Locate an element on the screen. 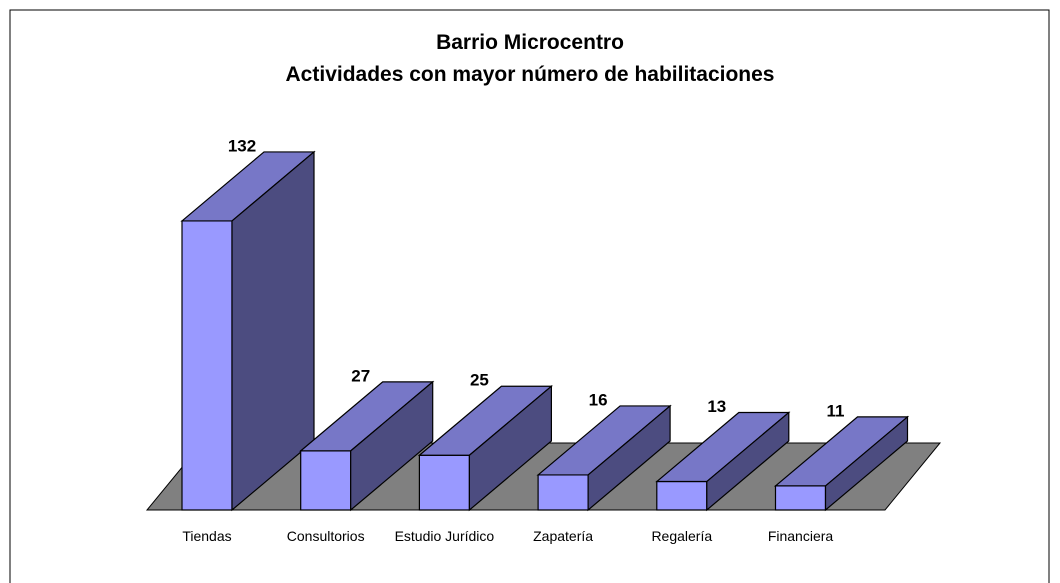 The height and width of the screenshot is (583, 1060). data-label: 13 is located at coordinates (716, 406).